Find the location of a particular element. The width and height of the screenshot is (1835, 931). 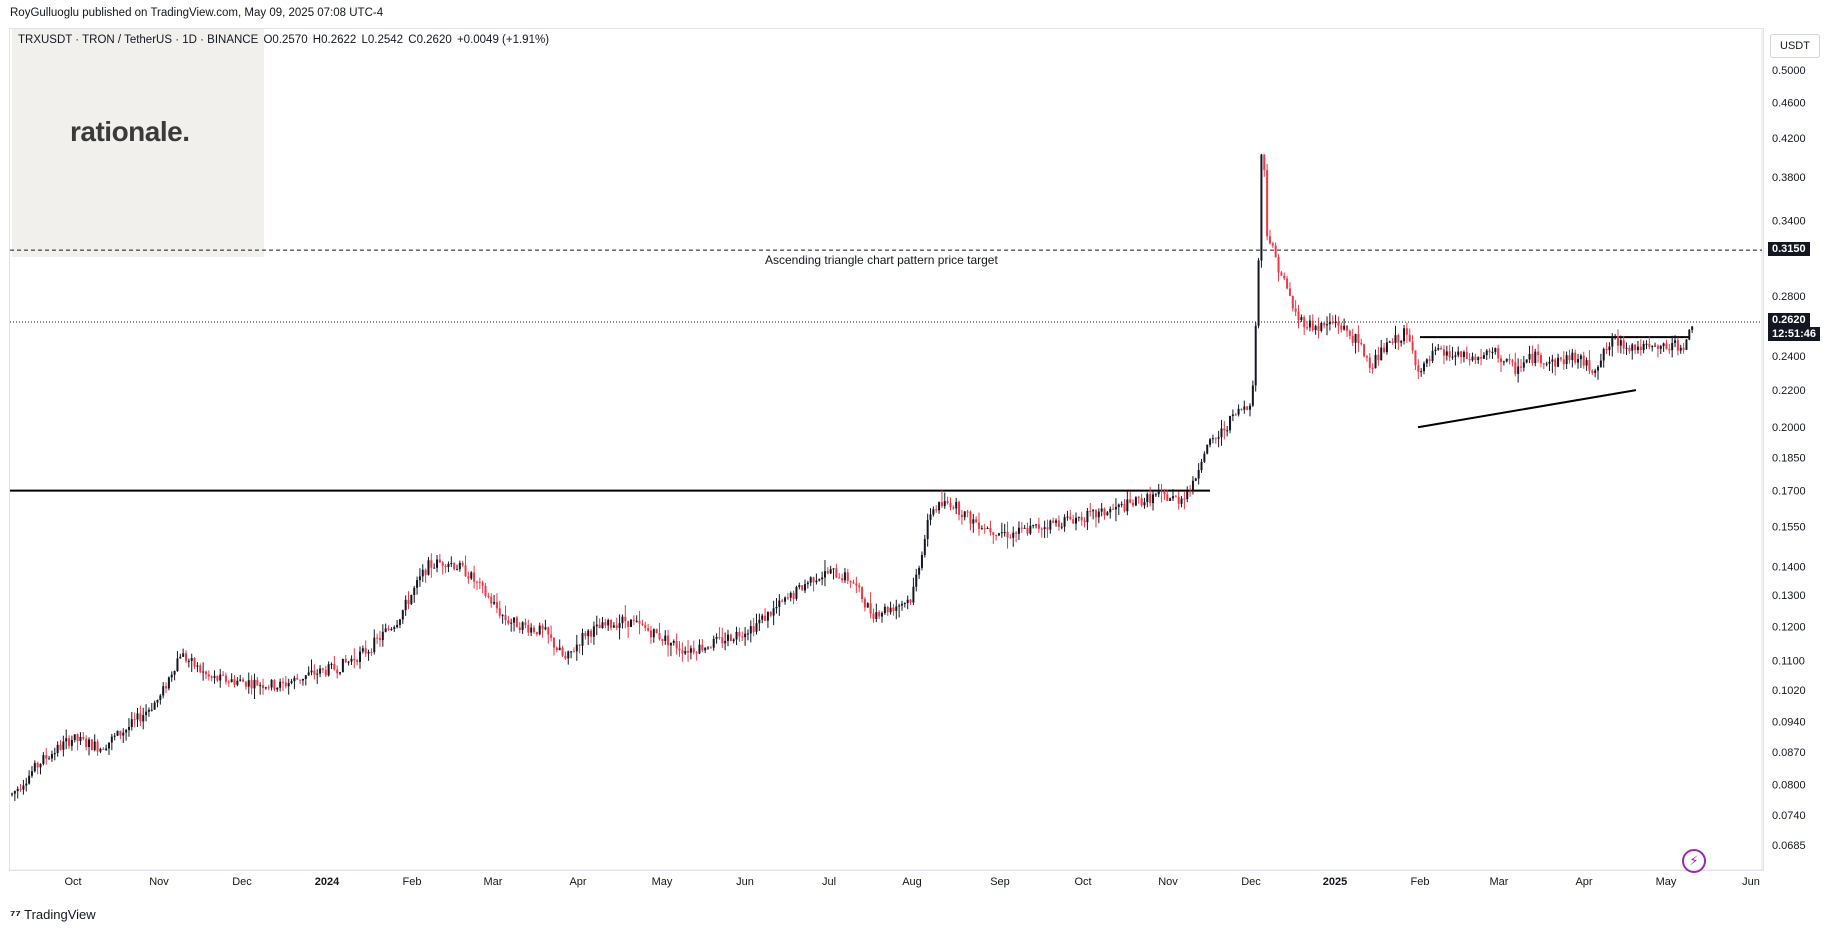

low-value: L0.2542 is located at coordinates (382, 40).